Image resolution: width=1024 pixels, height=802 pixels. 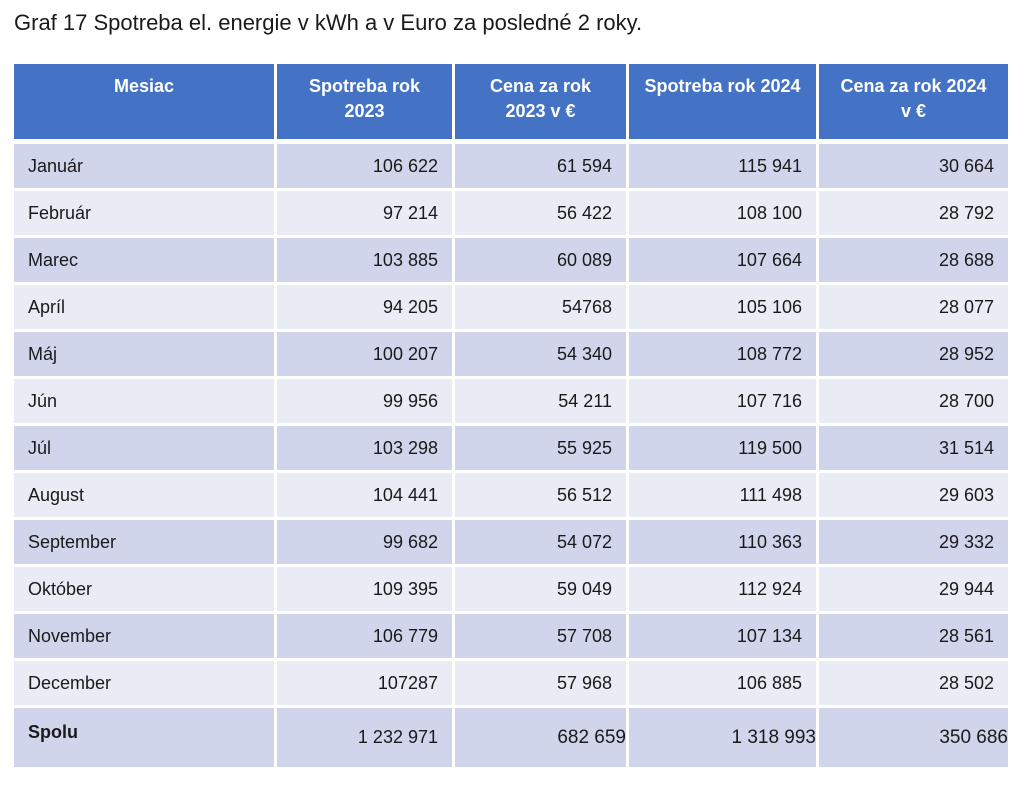 I want to click on consumption-2024-cell: 107 134, so click(x=724, y=637).